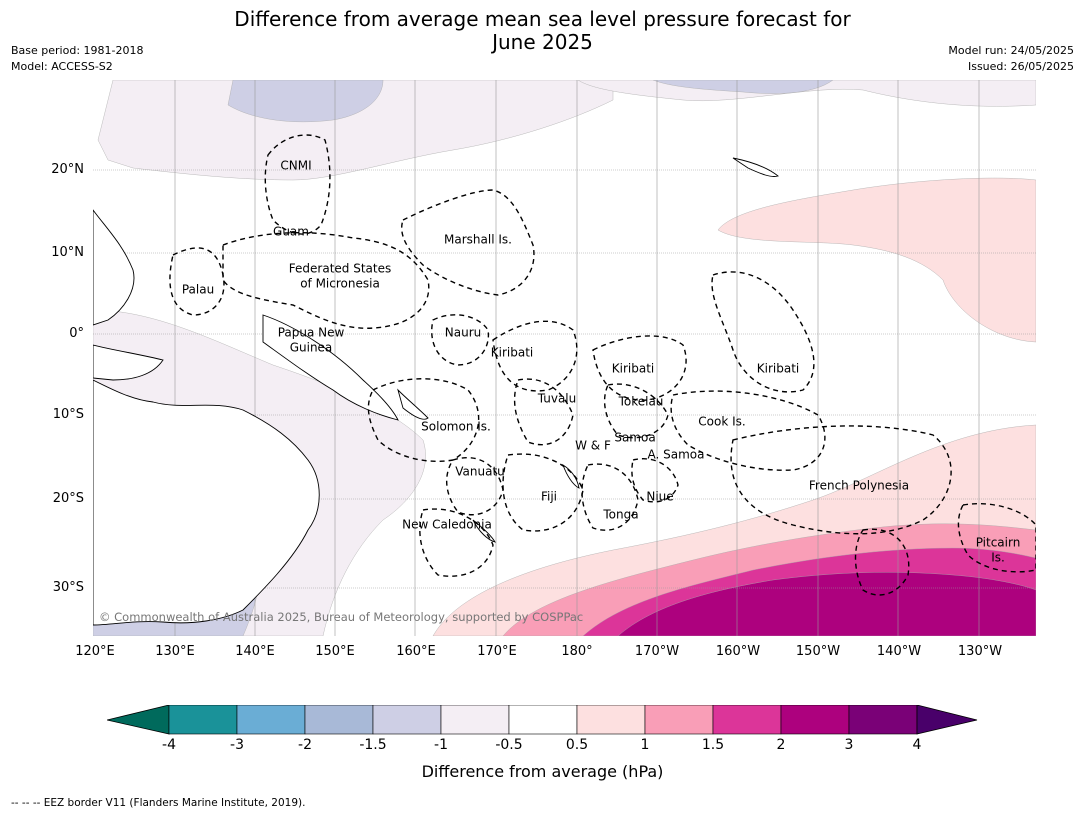 The height and width of the screenshot is (816, 1085). I want to click on cbar-tick-7: 1, so click(645, 745).